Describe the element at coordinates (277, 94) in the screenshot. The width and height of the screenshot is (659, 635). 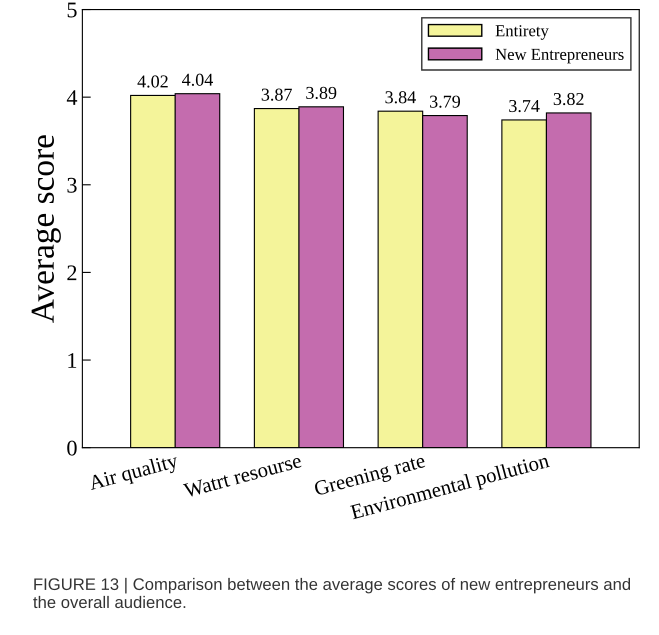
I see `data-label: 3.87` at that location.